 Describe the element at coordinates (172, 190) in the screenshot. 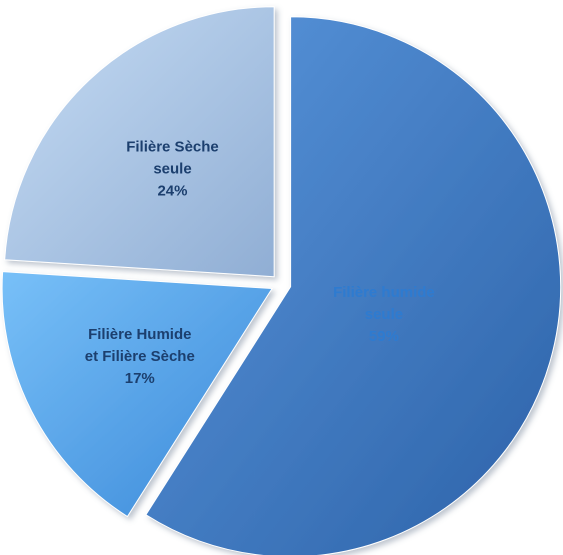

I see `slice-percent: 24%` at that location.